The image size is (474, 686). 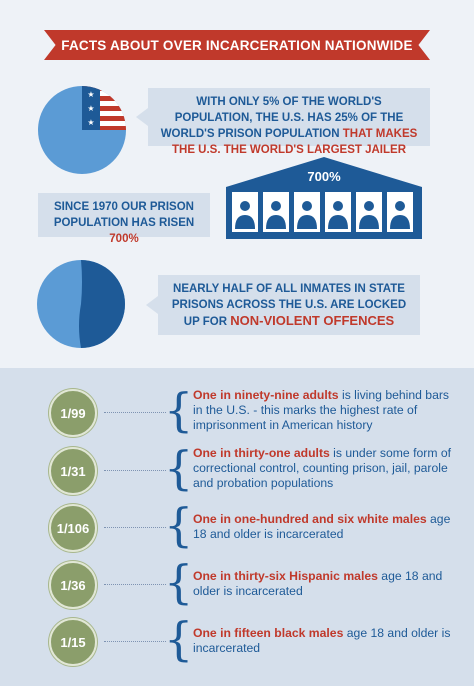 What do you see at coordinates (73, 413) in the screenshot?
I see `ratio-badge: 1/99` at bounding box center [73, 413].